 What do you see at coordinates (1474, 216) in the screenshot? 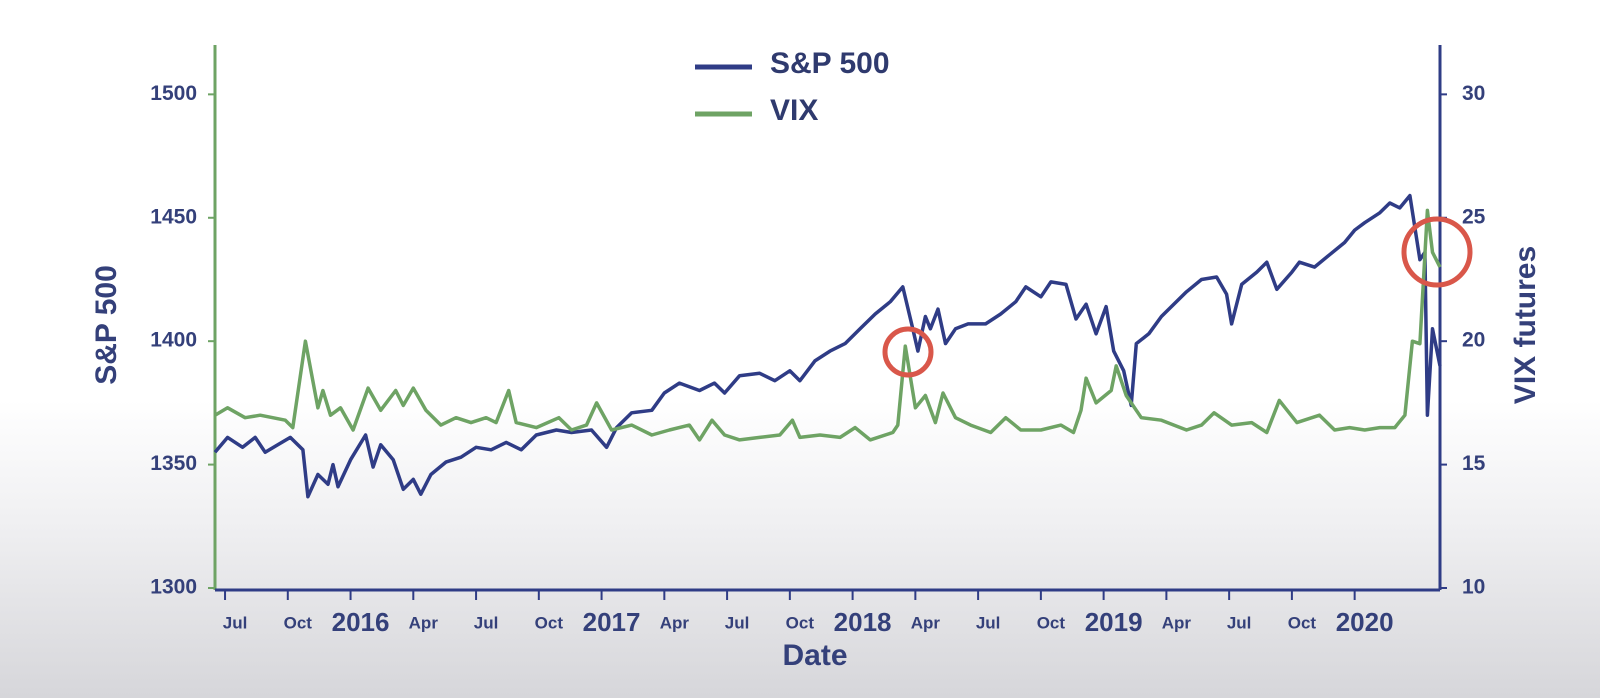
I see `y2-tick-label: 25` at bounding box center [1474, 216].